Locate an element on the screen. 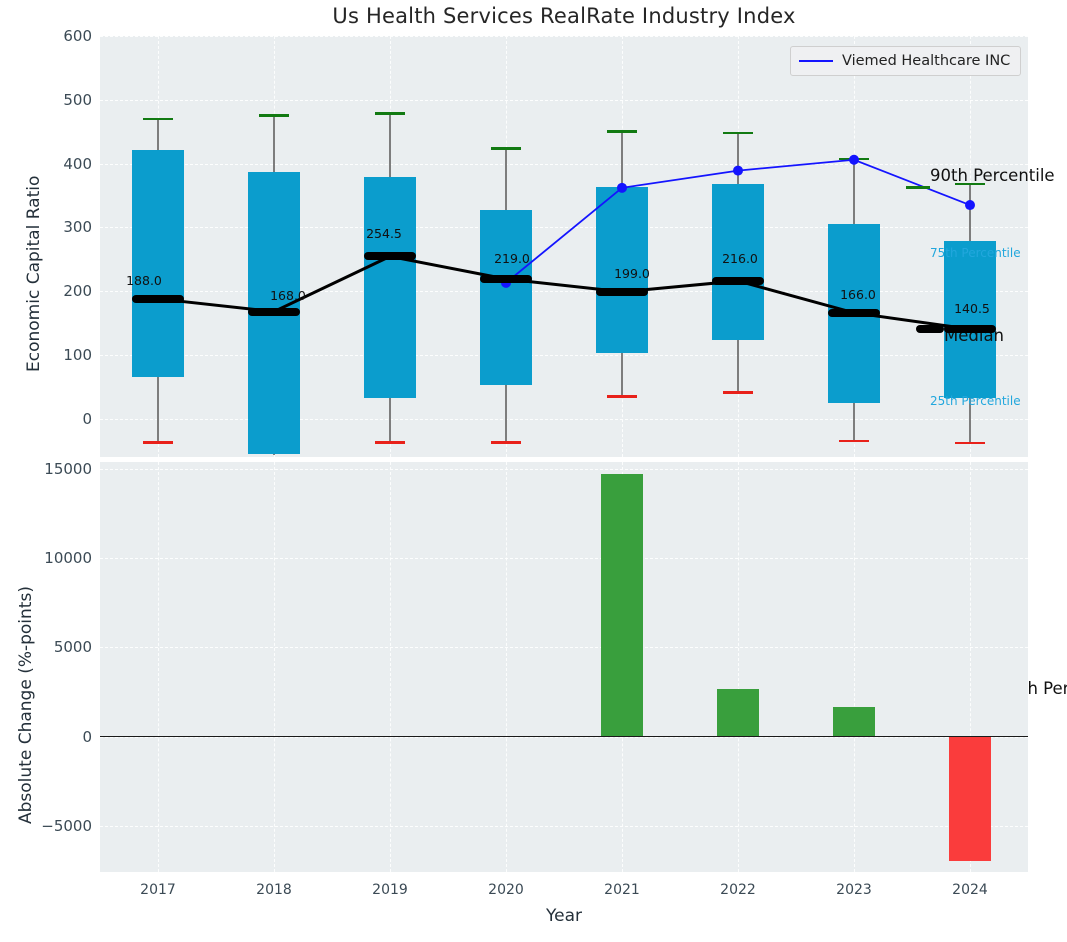 The width and height of the screenshot is (1067, 942). p90-annotation-stub is located at coordinates (918, 187).